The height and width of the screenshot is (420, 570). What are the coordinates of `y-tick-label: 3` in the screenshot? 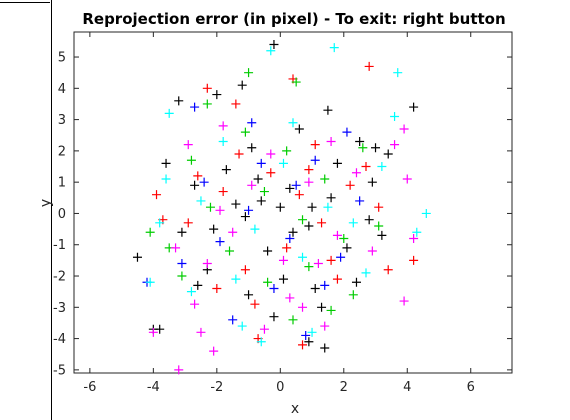 It's located at (62, 120).